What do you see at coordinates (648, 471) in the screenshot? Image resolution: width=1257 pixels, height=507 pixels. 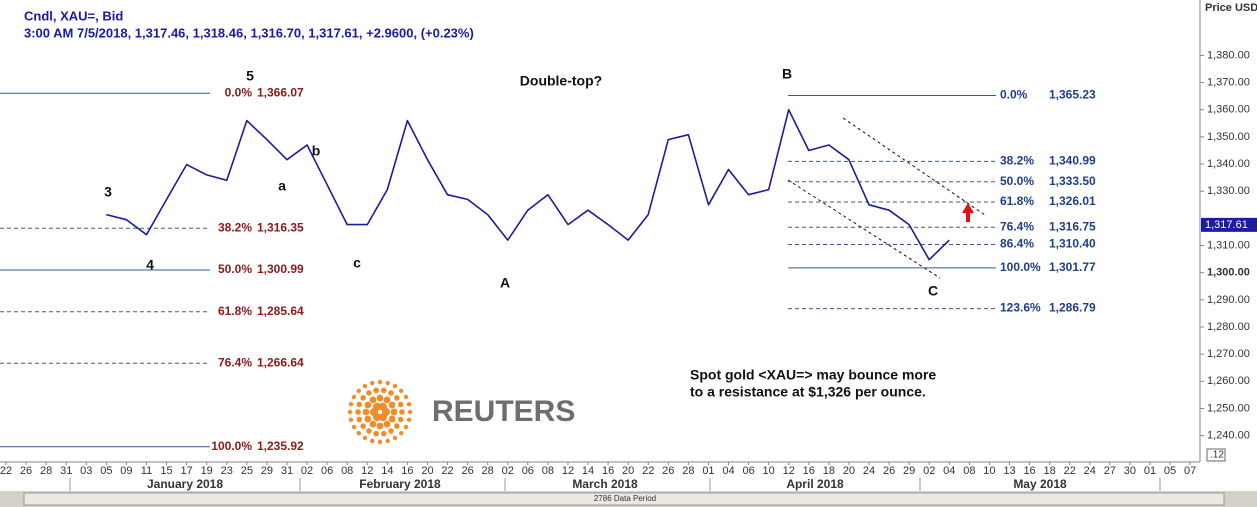 I see `x-tick-label: 22` at bounding box center [648, 471].